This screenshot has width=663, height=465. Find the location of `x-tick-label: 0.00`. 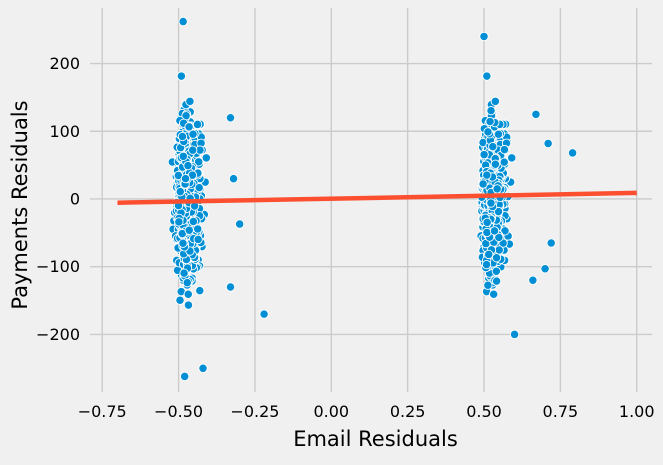

x-tick-label: 0.00 is located at coordinates (331, 411).